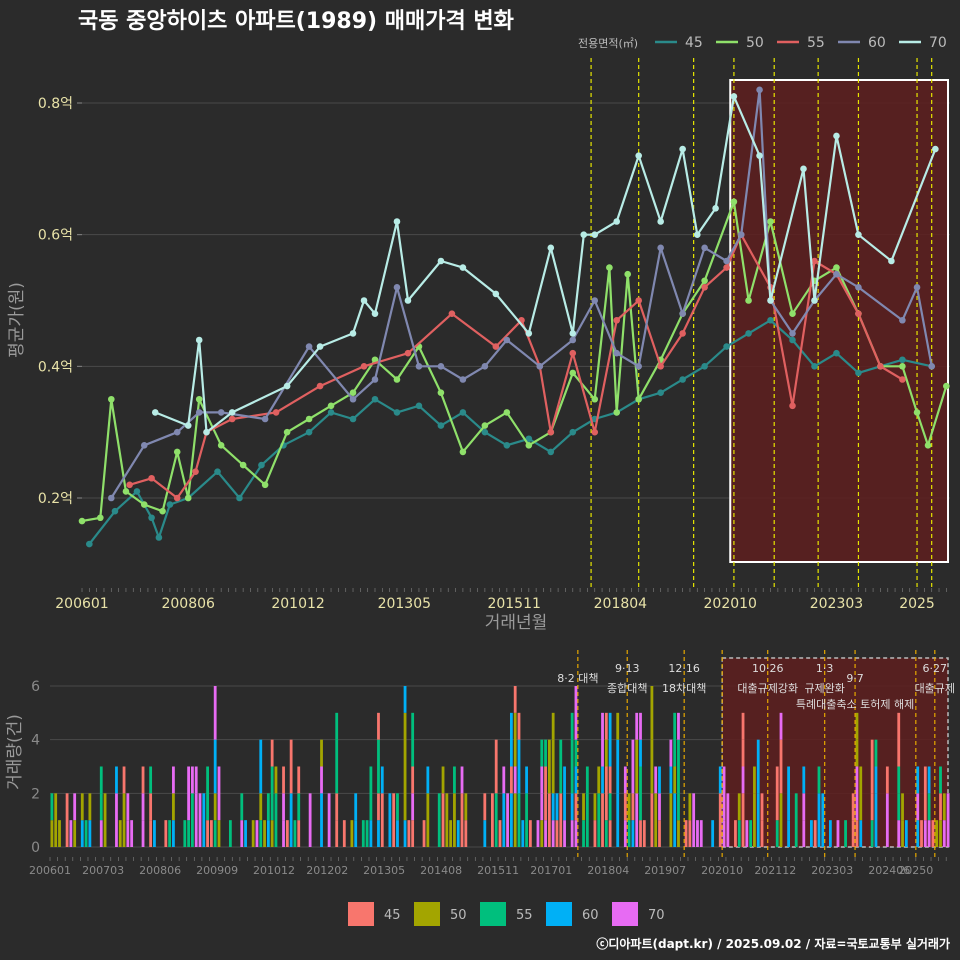 The image size is (960, 960). Describe the element at coordinates (35, 848) in the screenshot. I see `y-tick-label: 0` at that location.